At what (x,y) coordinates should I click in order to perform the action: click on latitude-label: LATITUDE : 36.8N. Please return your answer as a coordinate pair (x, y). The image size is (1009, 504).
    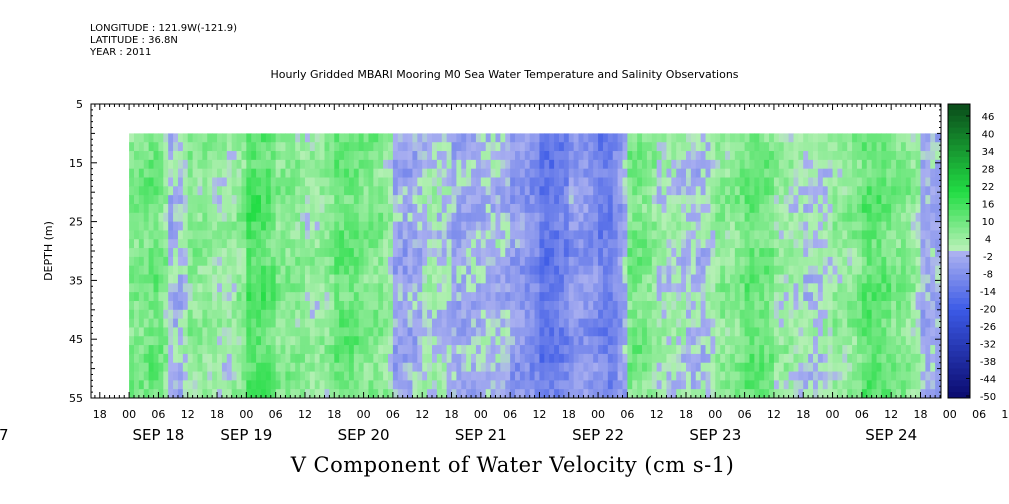
    Looking at the image, I should click on (134, 40).